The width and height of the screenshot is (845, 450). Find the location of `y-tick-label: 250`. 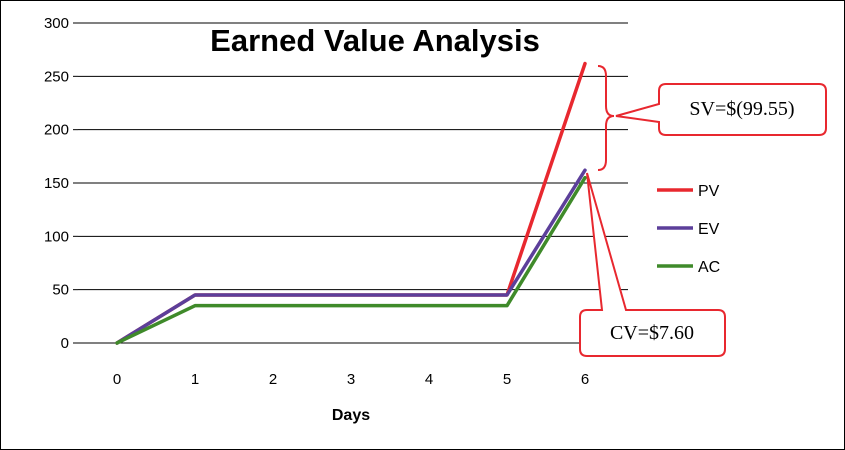

y-tick-label: 250 is located at coordinates (56, 76).